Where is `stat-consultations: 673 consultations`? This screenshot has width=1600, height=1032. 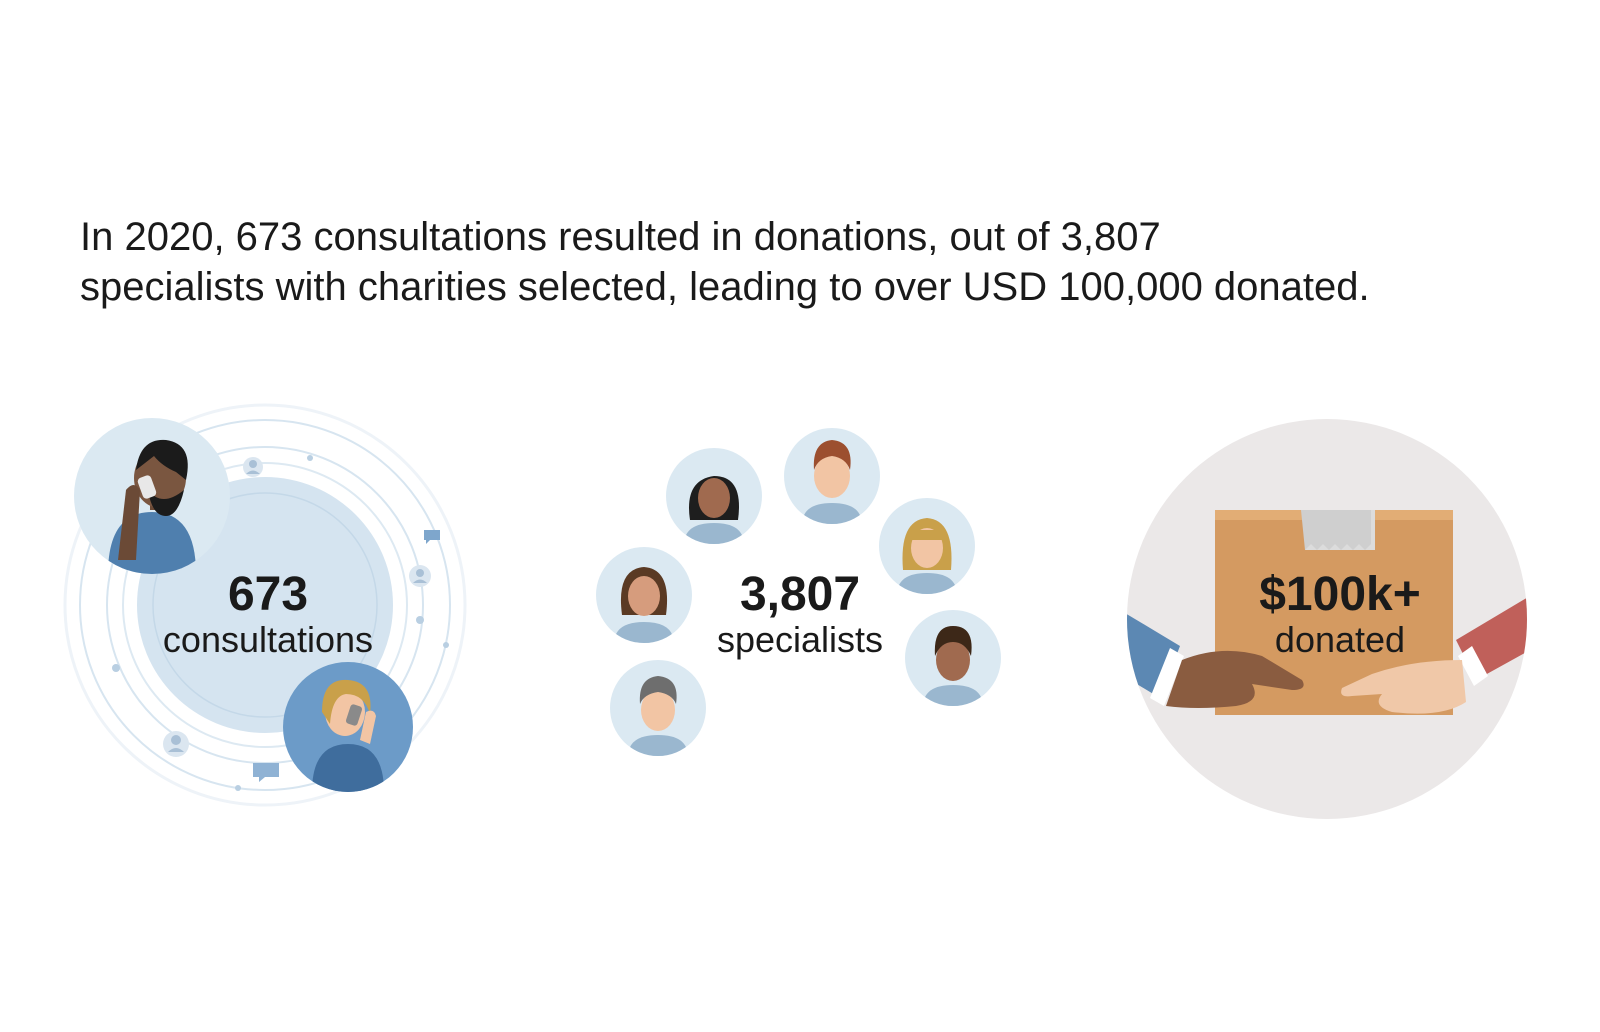 stat-consultations: 673 consultations is located at coordinates (268, 615).